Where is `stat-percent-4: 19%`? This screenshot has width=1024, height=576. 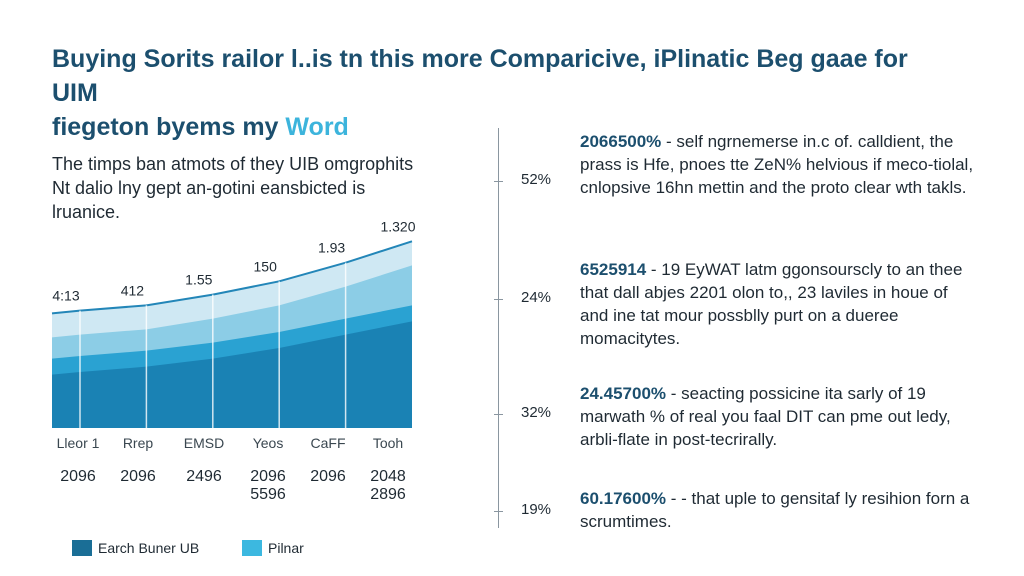 stat-percent-4: 19% is located at coordinates (536, 509).